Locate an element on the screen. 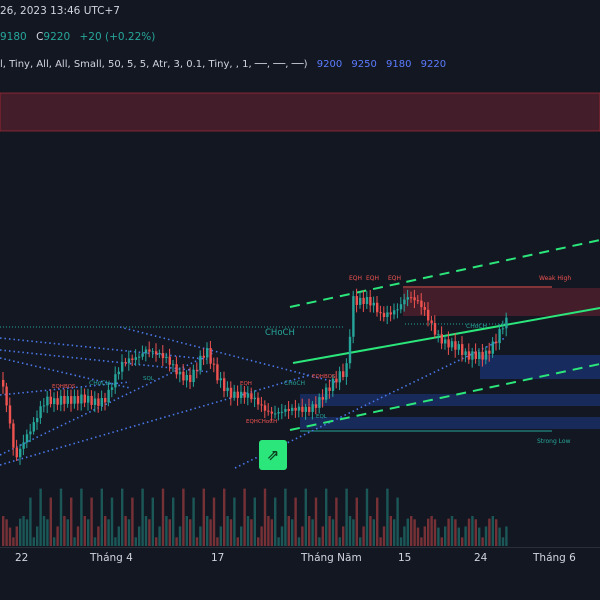 Image resolution: width=600 pixels, height=600 pixels. arrow-up-right-icon: ⇗ is located at coordinates (273, 455).